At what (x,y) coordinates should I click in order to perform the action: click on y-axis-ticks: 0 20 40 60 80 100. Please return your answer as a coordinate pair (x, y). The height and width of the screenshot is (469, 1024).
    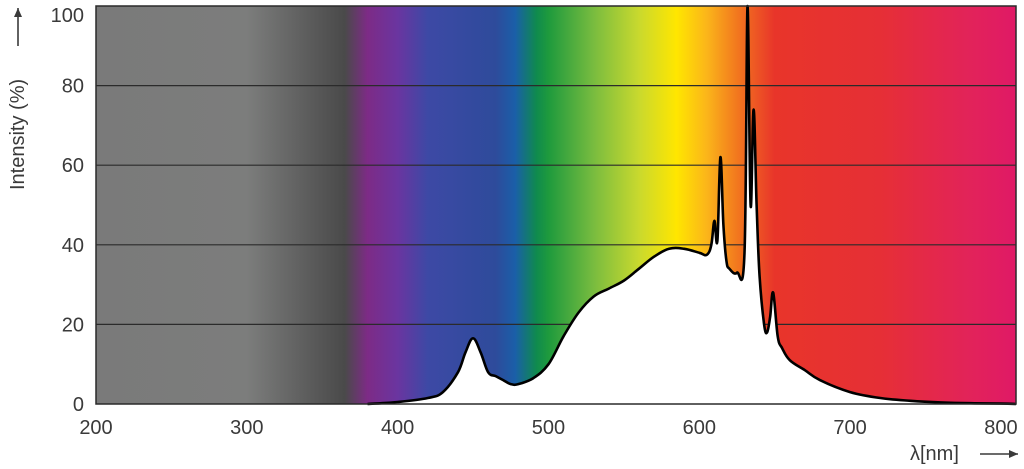
    Looking at the image, I should click on (67, 210).